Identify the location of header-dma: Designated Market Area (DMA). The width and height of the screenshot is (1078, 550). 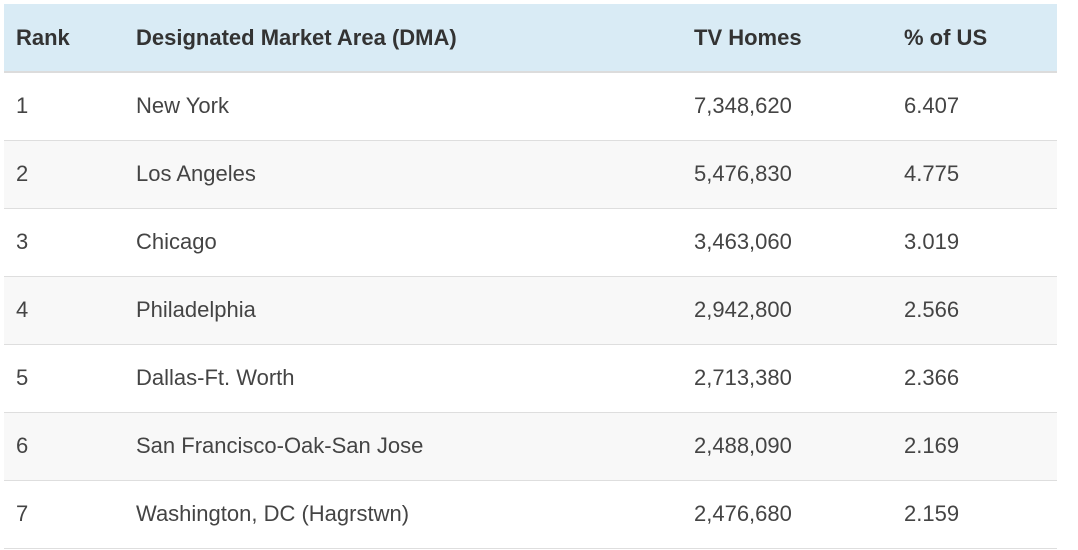
(403, 38).